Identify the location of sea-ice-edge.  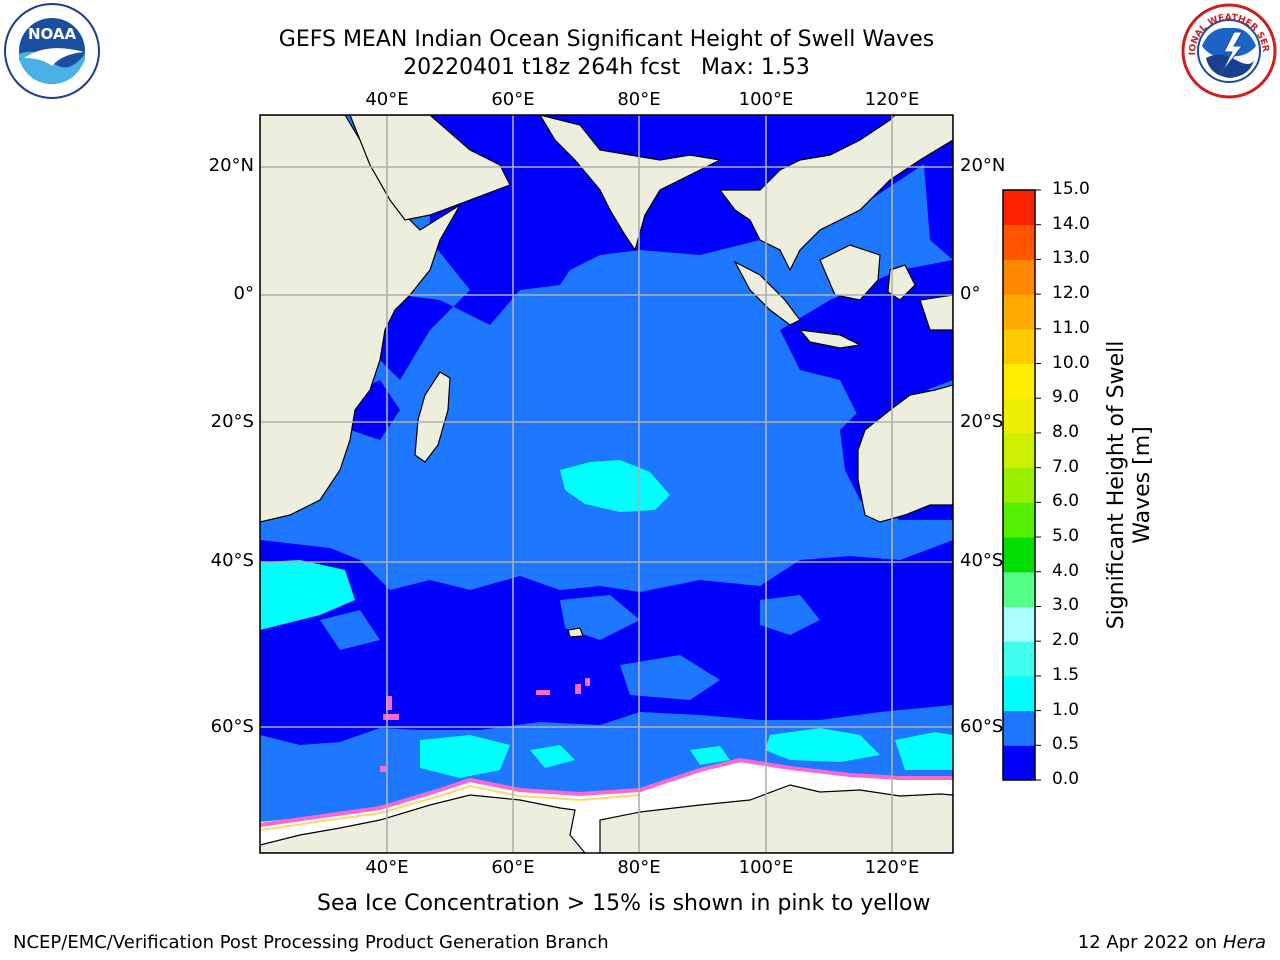
(606, 792).